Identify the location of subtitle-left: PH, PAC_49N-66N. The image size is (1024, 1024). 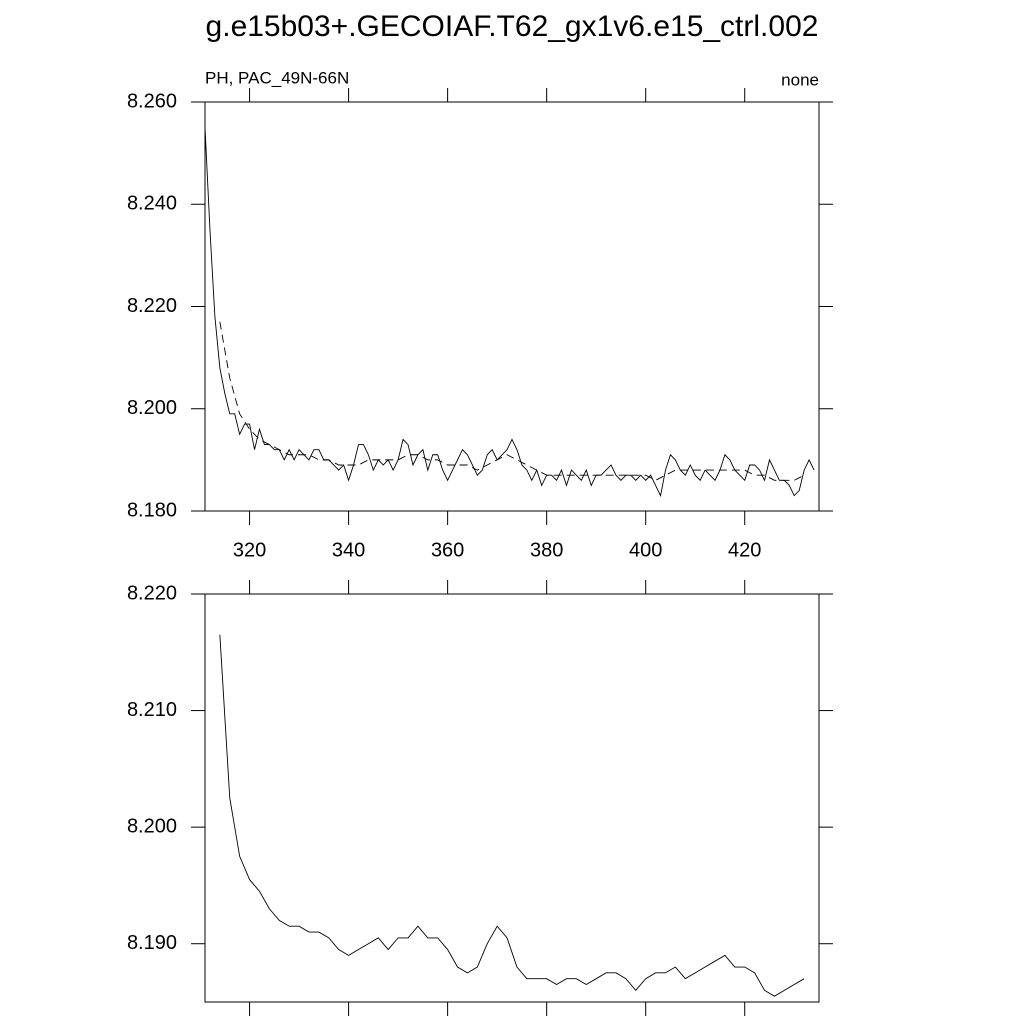
(277, 77).